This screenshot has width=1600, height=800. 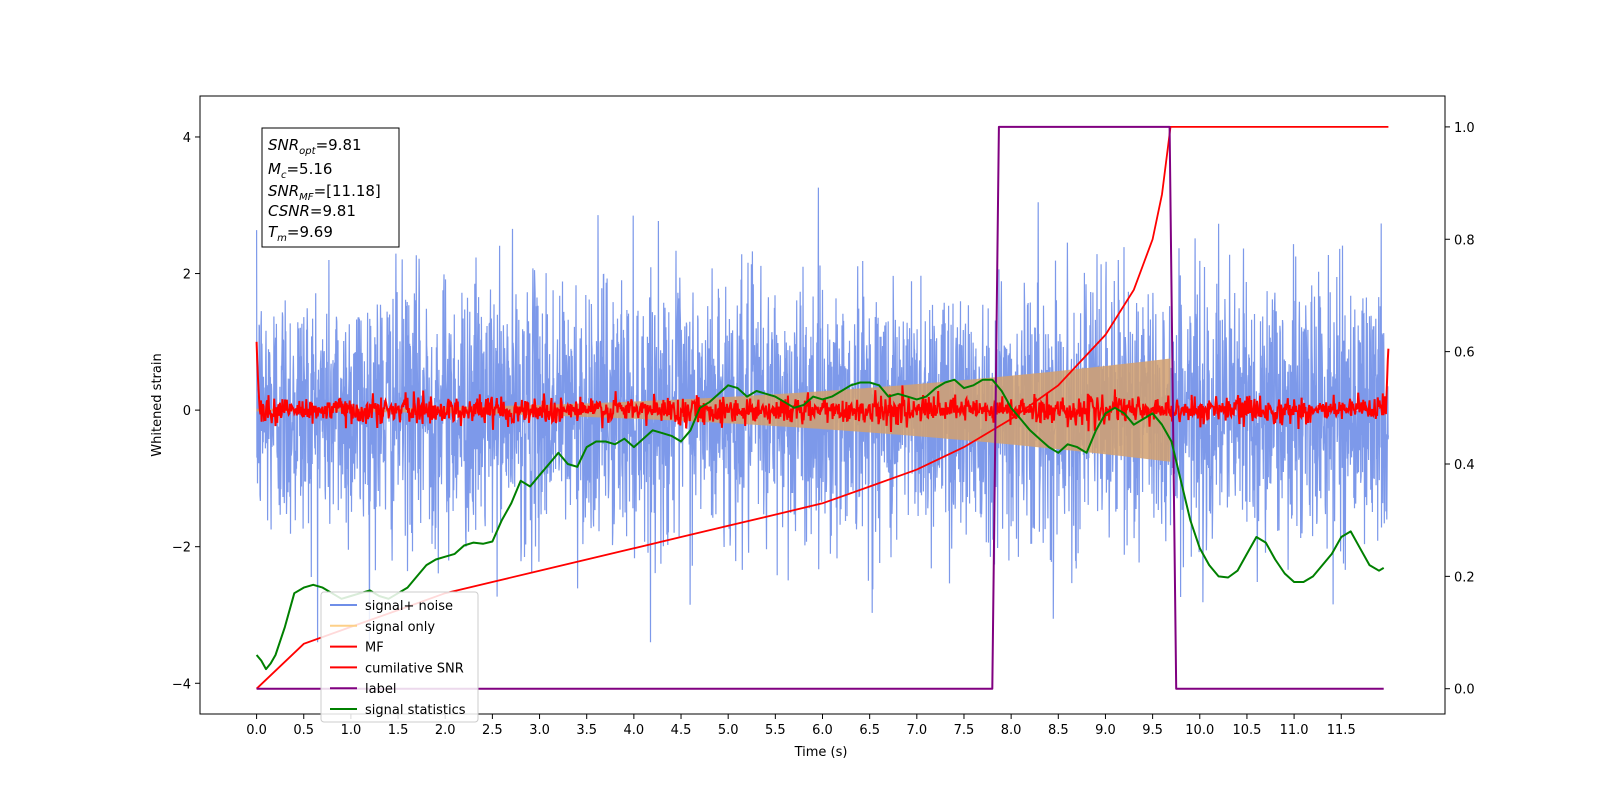 What do you see at coordinates (445, 730) in the screenshot?
I see `x-tick-label: 2.0` at bounding box center [445, 730].